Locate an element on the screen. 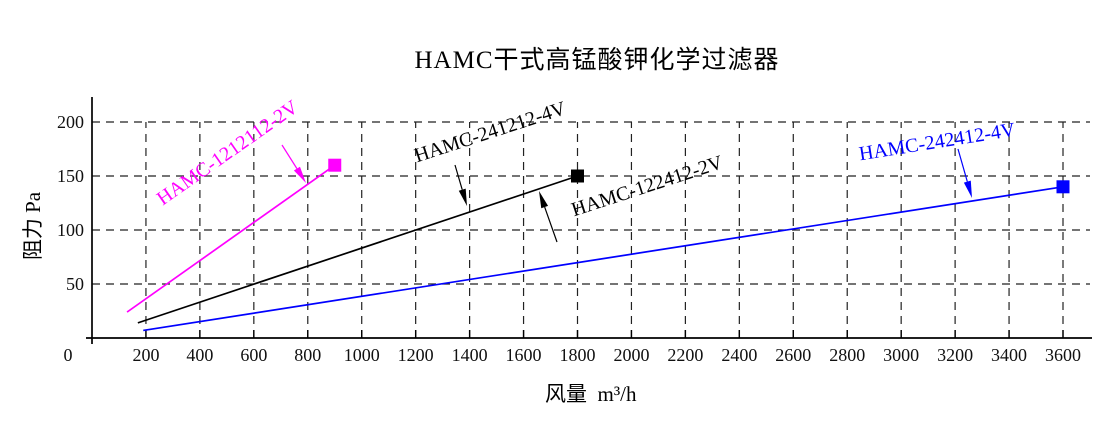 The width and height of the screenshot is (1114, 423). y-tick-label: 200 is located at coordinates (70, 122).